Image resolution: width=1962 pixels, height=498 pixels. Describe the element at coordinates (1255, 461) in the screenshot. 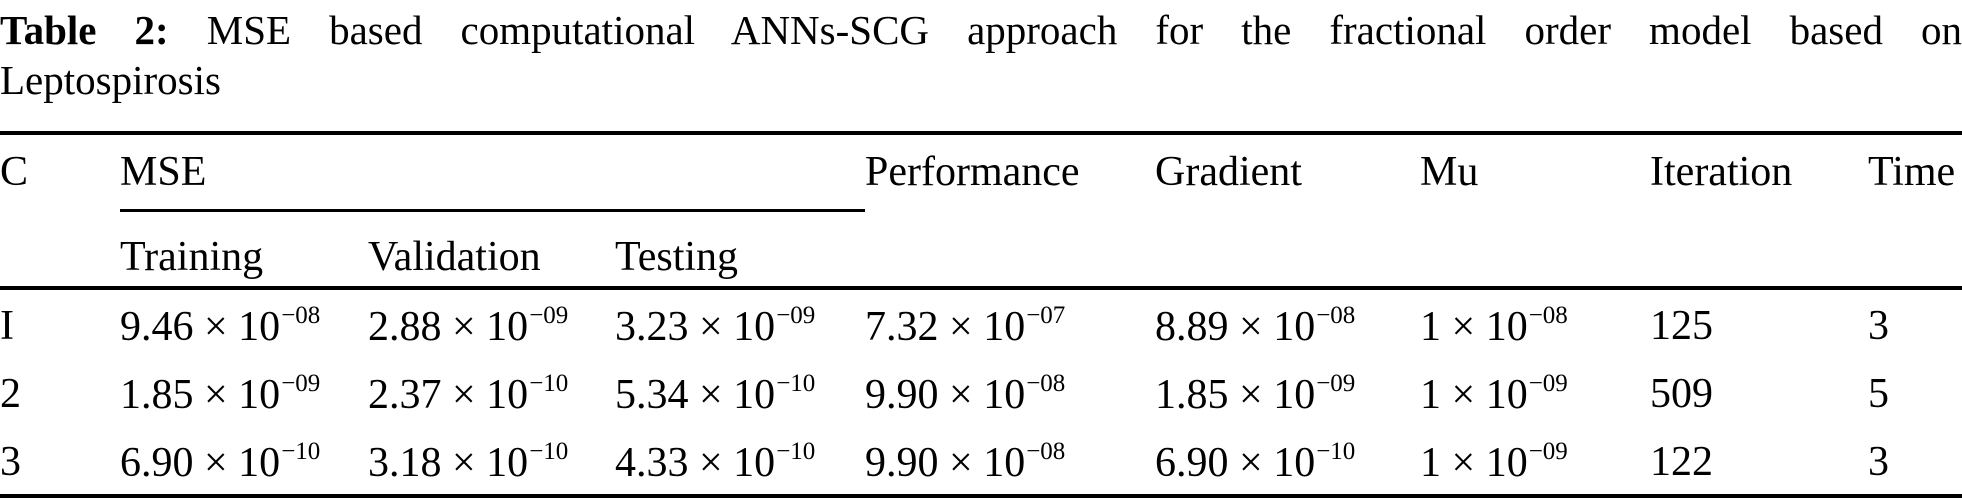

I see `cell-gradient: 6.90 × 10⁻¹⁰` at that location.